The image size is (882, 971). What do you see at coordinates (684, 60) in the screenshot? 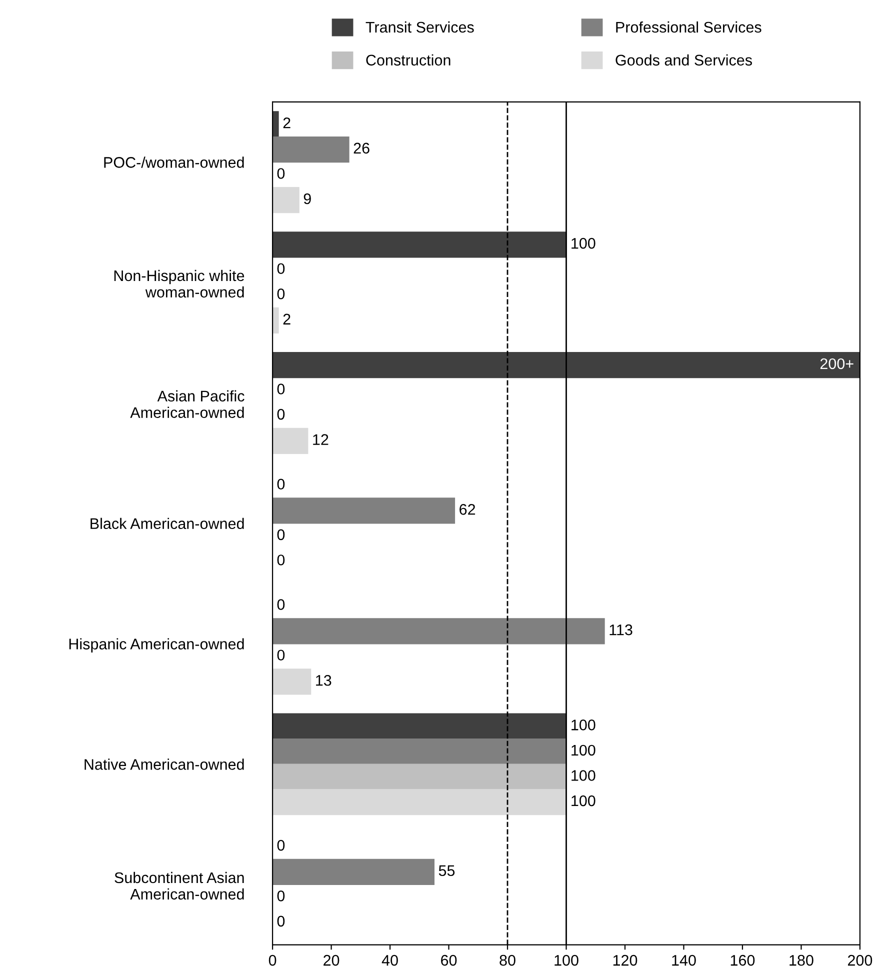
I see `legend-label: Goods and Services` at bounding box center [684, 60].